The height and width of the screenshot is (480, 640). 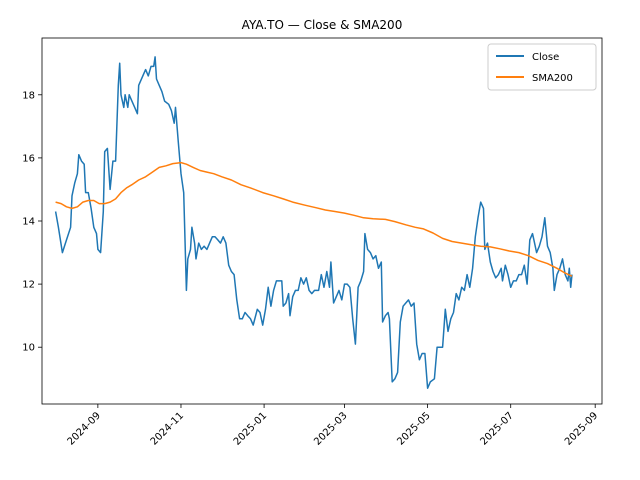 What do you see at coordinates (167, 428) in the screenshot?
I see `x-tick-label: 2024-11` at bounding box center [167, 428].